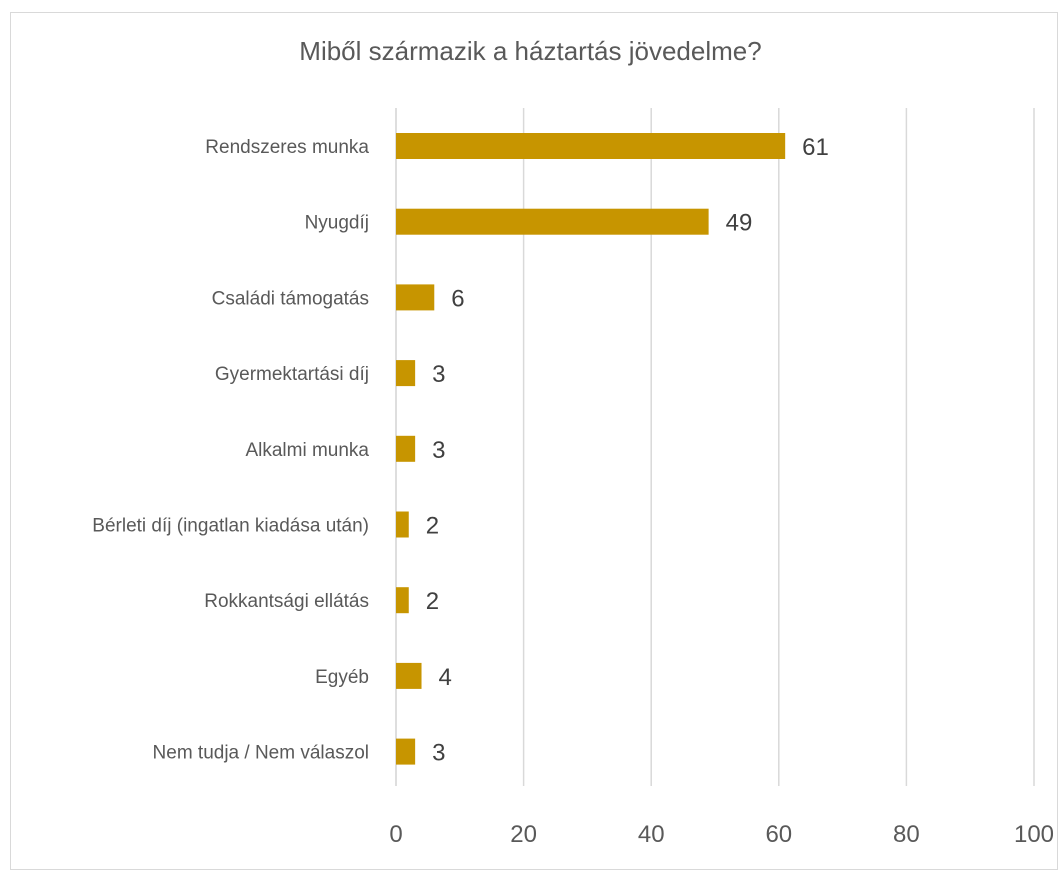 The width and height of the screenshot is (1061, 872). Describe the element at coordinates (290, 298) in the screenshot. I see `category-label: Családi támogatás` at that location.